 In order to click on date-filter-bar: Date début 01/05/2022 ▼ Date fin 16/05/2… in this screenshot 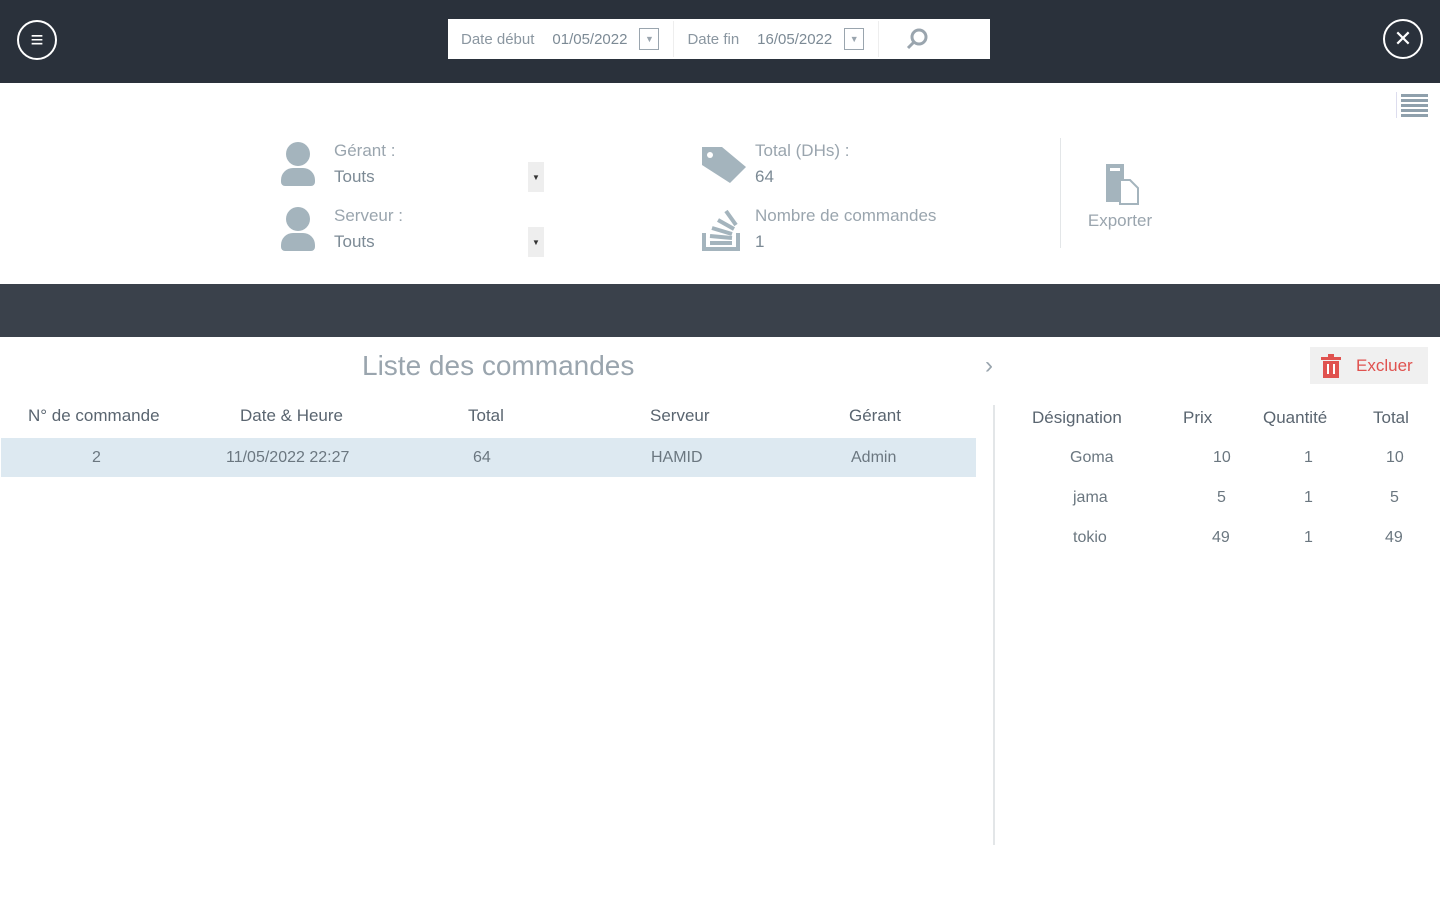, I will do `click(719, 39)`.